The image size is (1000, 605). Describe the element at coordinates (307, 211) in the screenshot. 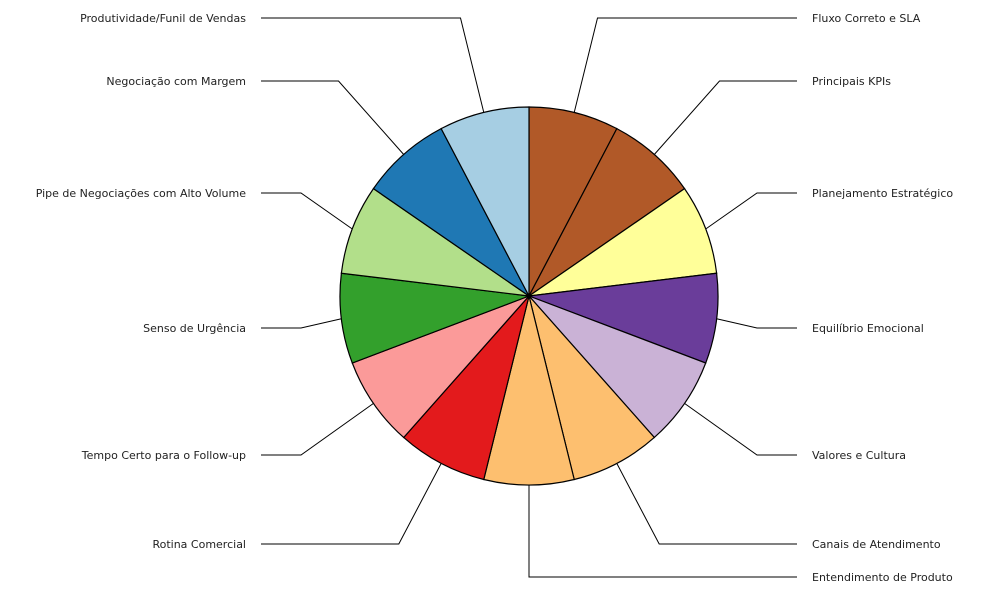

I see `leader-line-pipe-de-negociacoes-com-alto-volume` at that location.